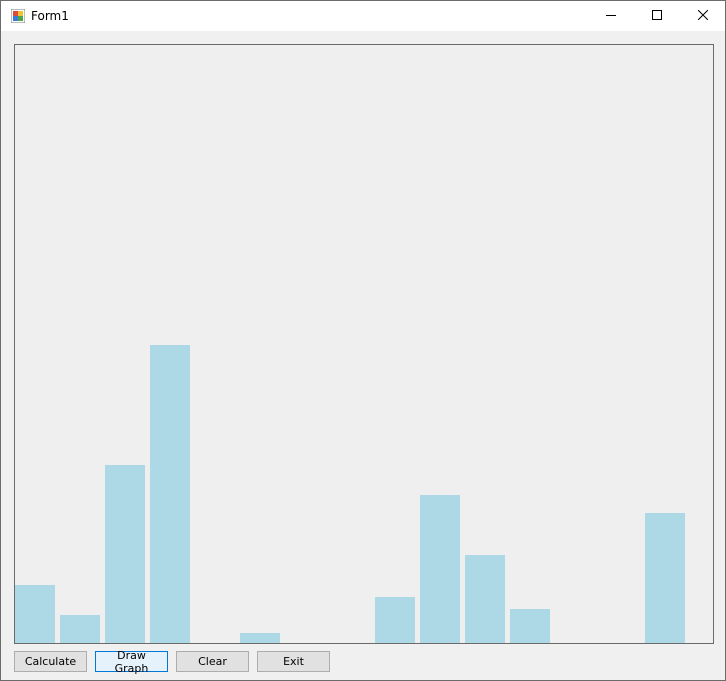  I want to click on minimize-icon, so click(611, 16).